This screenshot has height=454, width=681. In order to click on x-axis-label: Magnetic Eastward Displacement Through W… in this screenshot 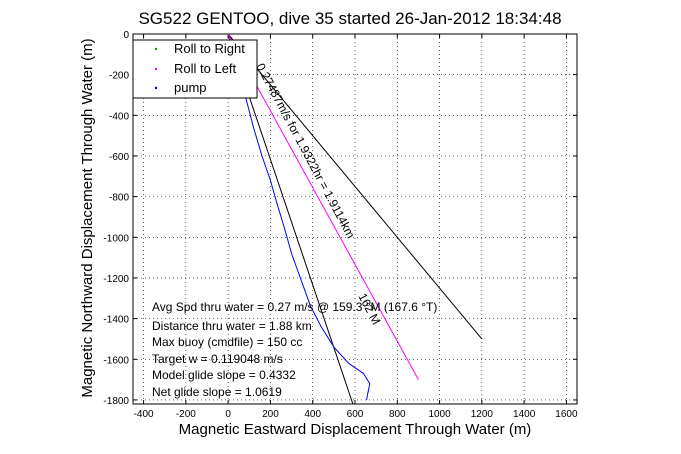, I will do `click(355, 429)`.